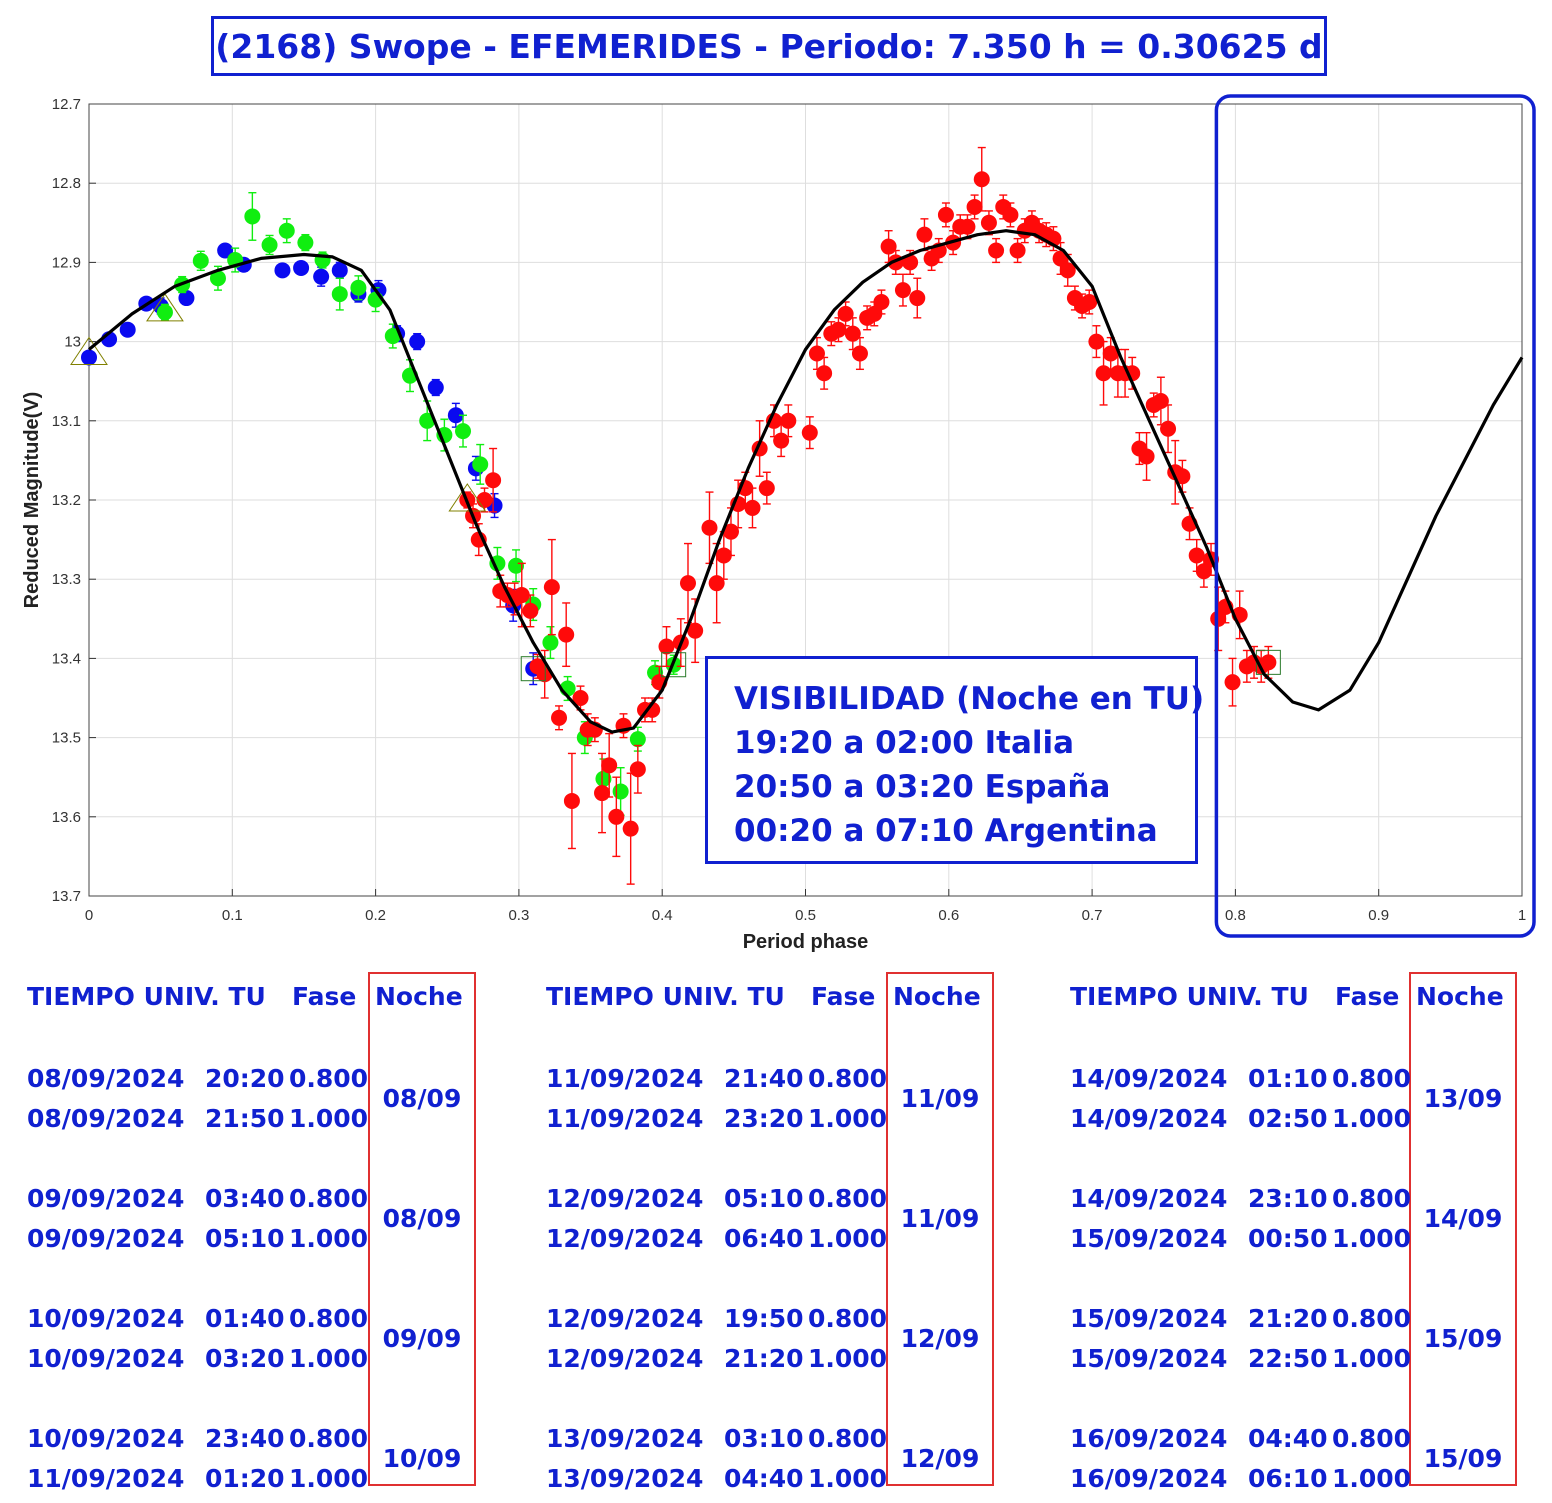  I want to click on row-time: 23:20, so click(764, 1118).